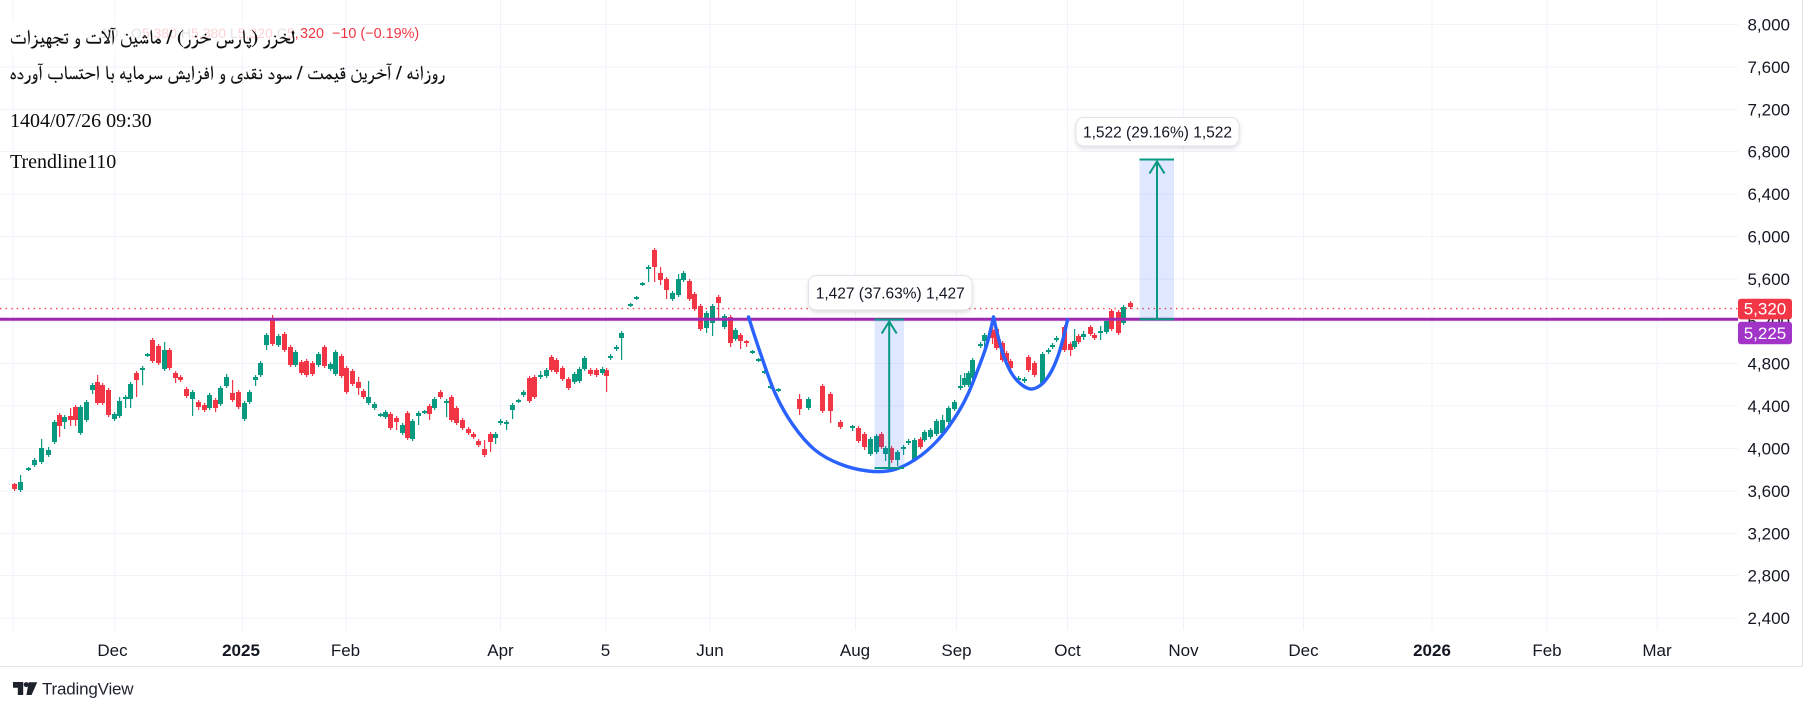  Describe the element at coordinates (1765, 333) in the screenshot. I see `svg-text: 5,225` at that location.